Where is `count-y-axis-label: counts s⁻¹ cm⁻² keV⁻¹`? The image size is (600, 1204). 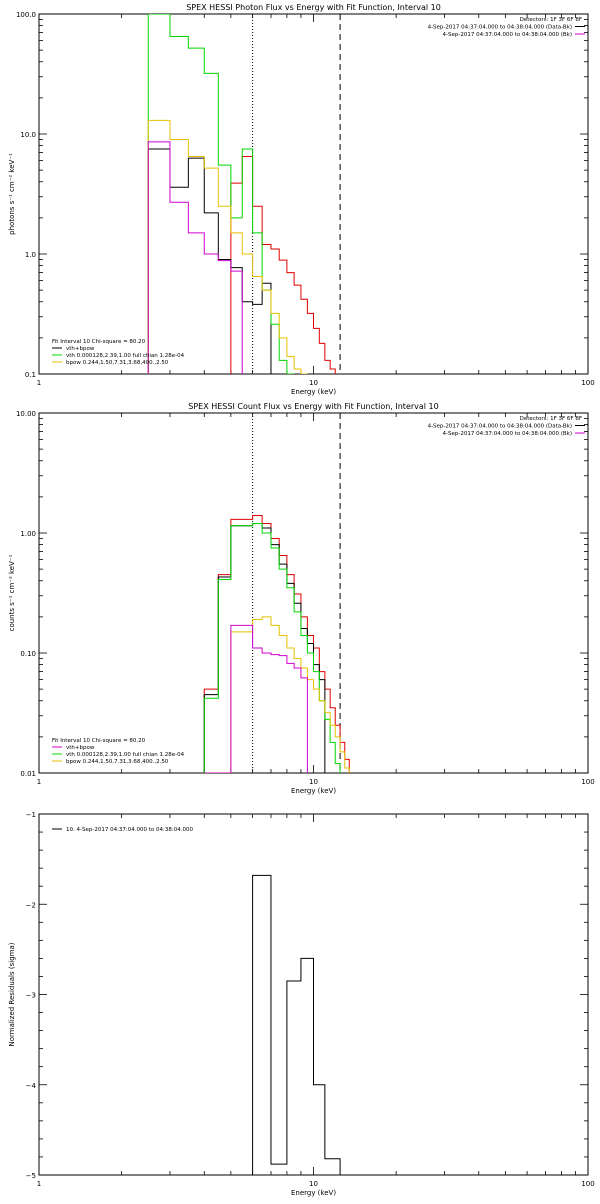
count-y-axis-label: counts s⁻¹ cm⁻² keV⁻¹ is located at coordinates (12, 592).